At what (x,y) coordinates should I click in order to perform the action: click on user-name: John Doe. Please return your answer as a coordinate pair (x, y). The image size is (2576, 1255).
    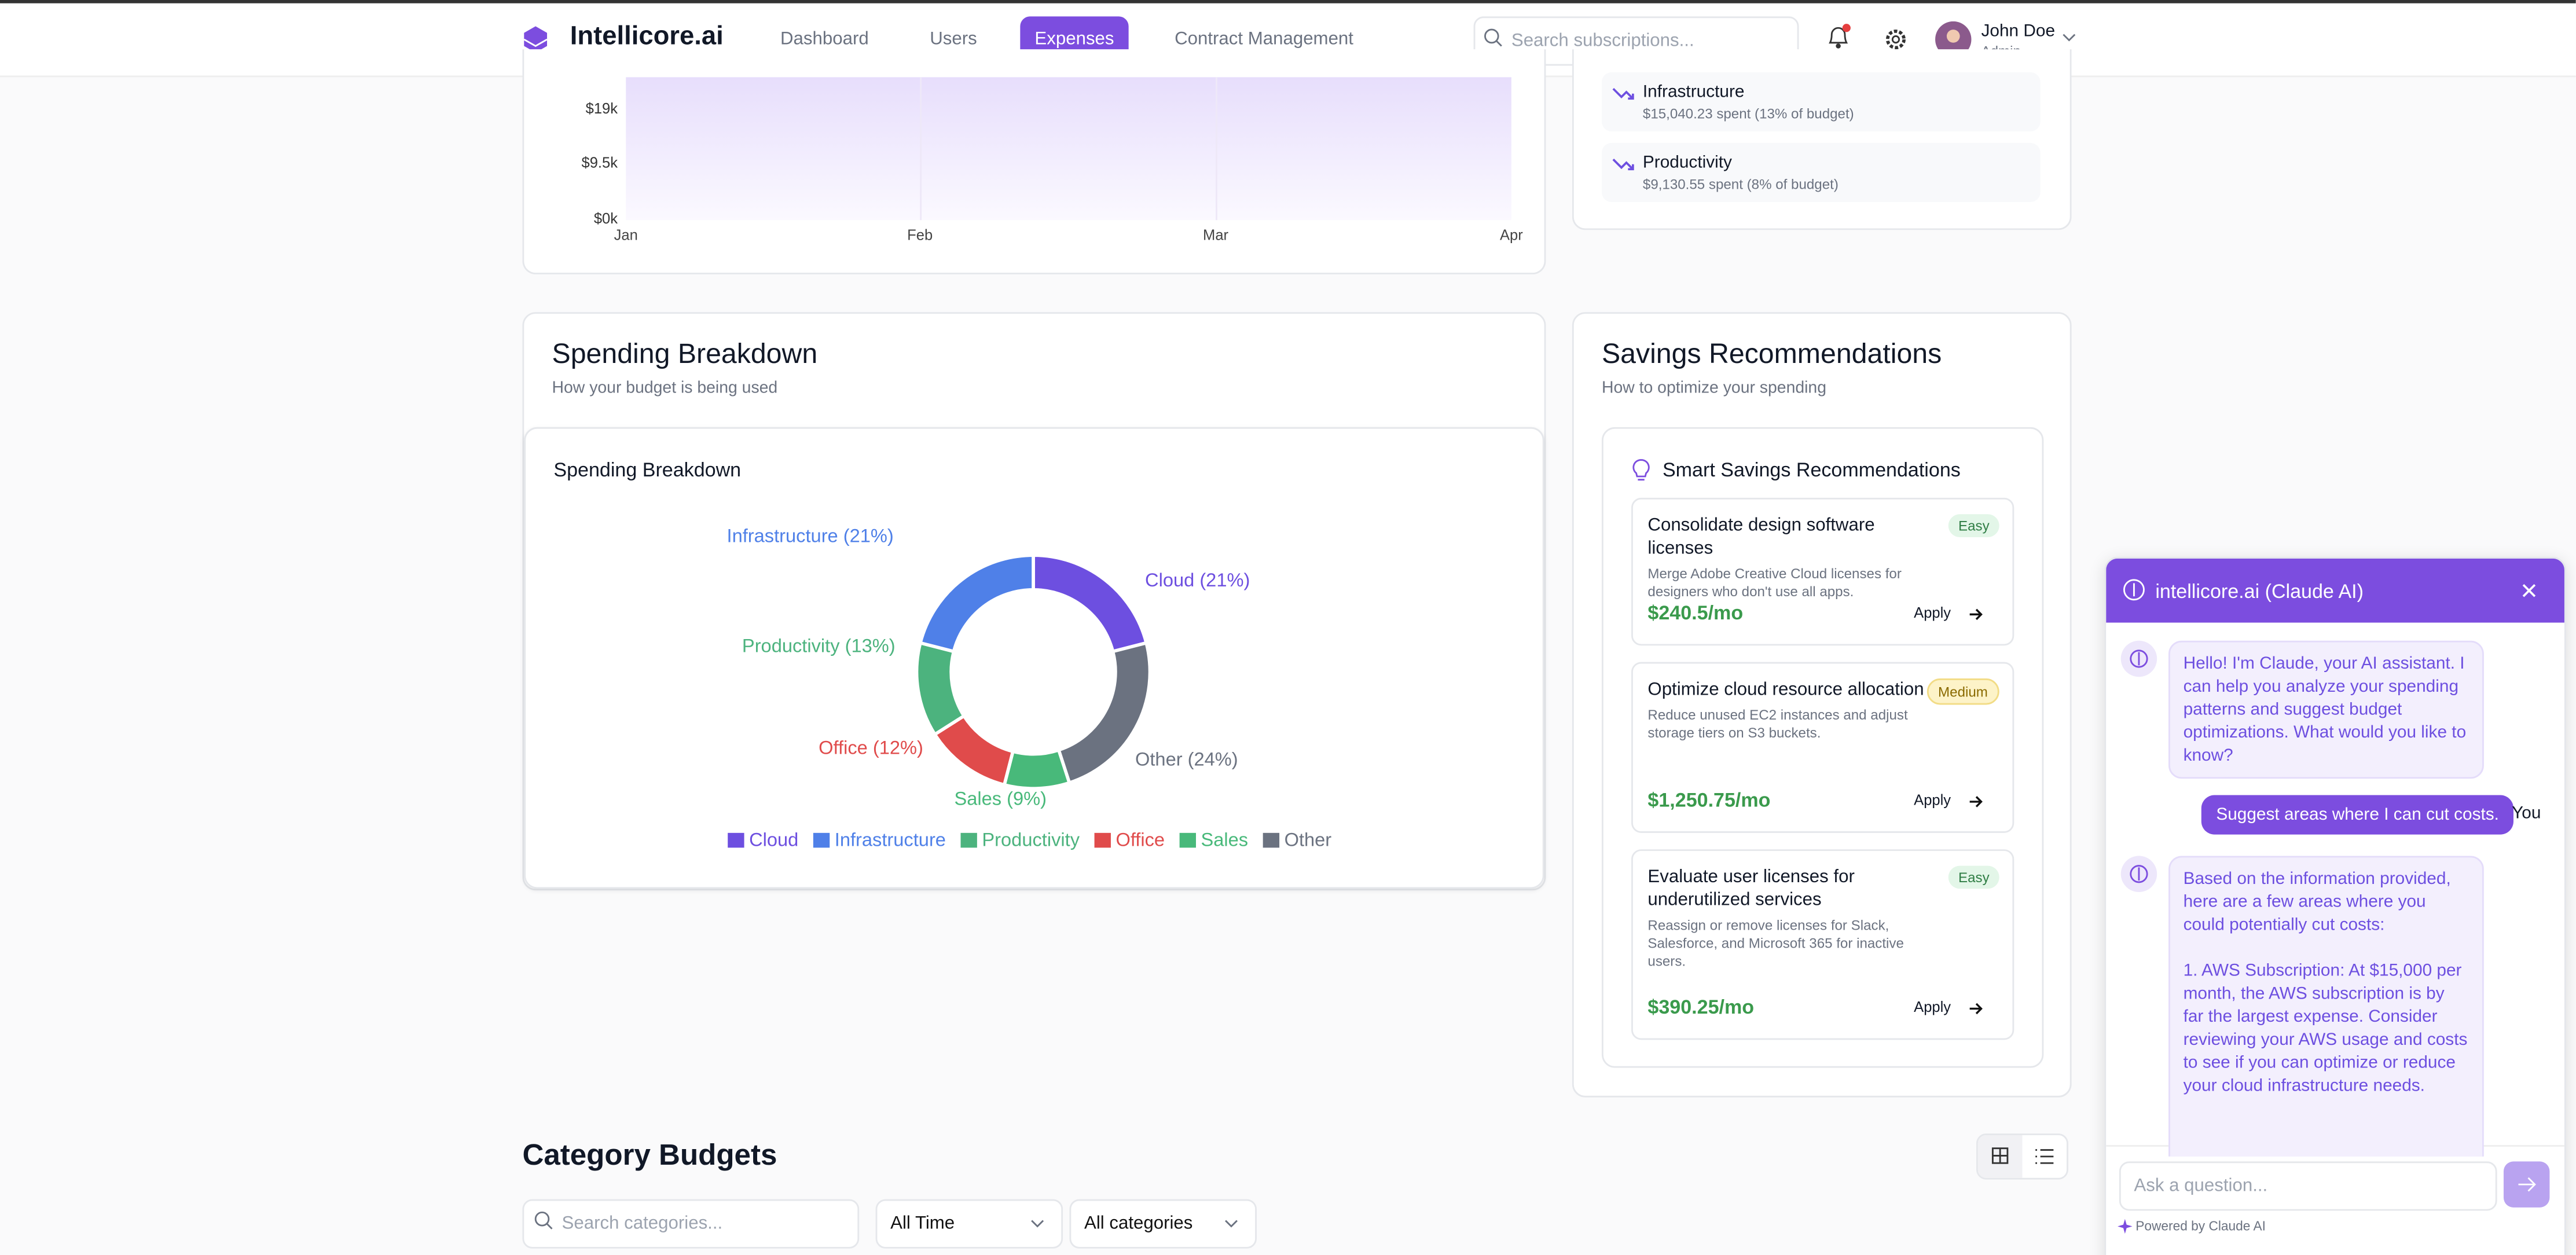
    Looking at the image, I should click on (2018, 31).